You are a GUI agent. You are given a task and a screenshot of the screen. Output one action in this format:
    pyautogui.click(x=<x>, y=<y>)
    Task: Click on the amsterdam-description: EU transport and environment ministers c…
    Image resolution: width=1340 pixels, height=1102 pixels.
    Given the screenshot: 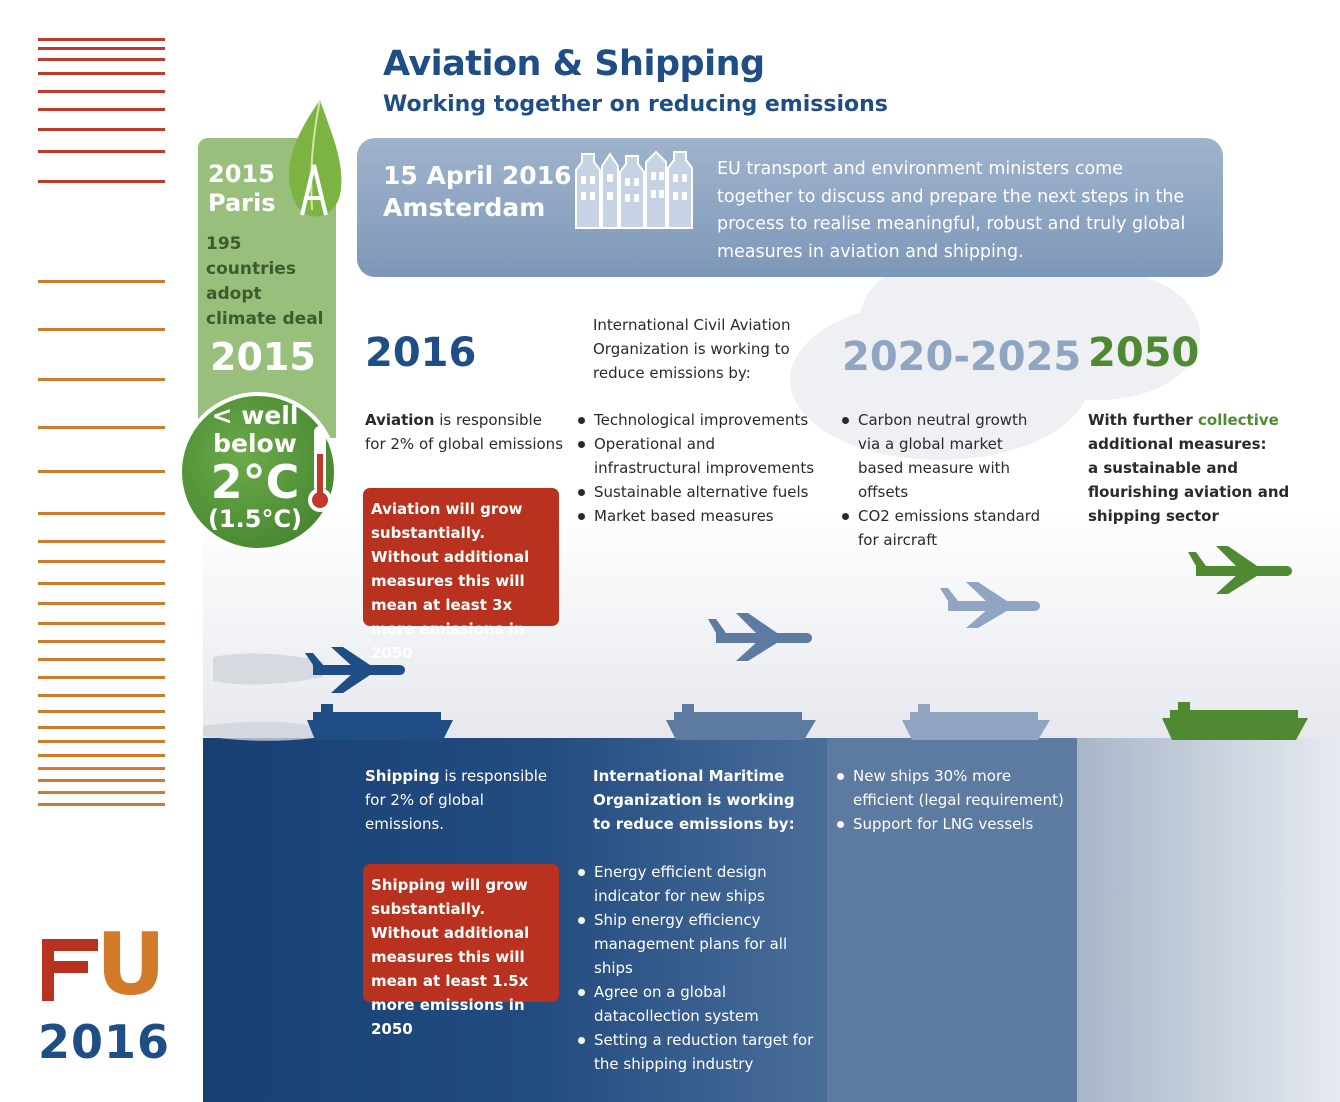 What is the action you would take?
    pyautogui.click(x=951, y=210)
    